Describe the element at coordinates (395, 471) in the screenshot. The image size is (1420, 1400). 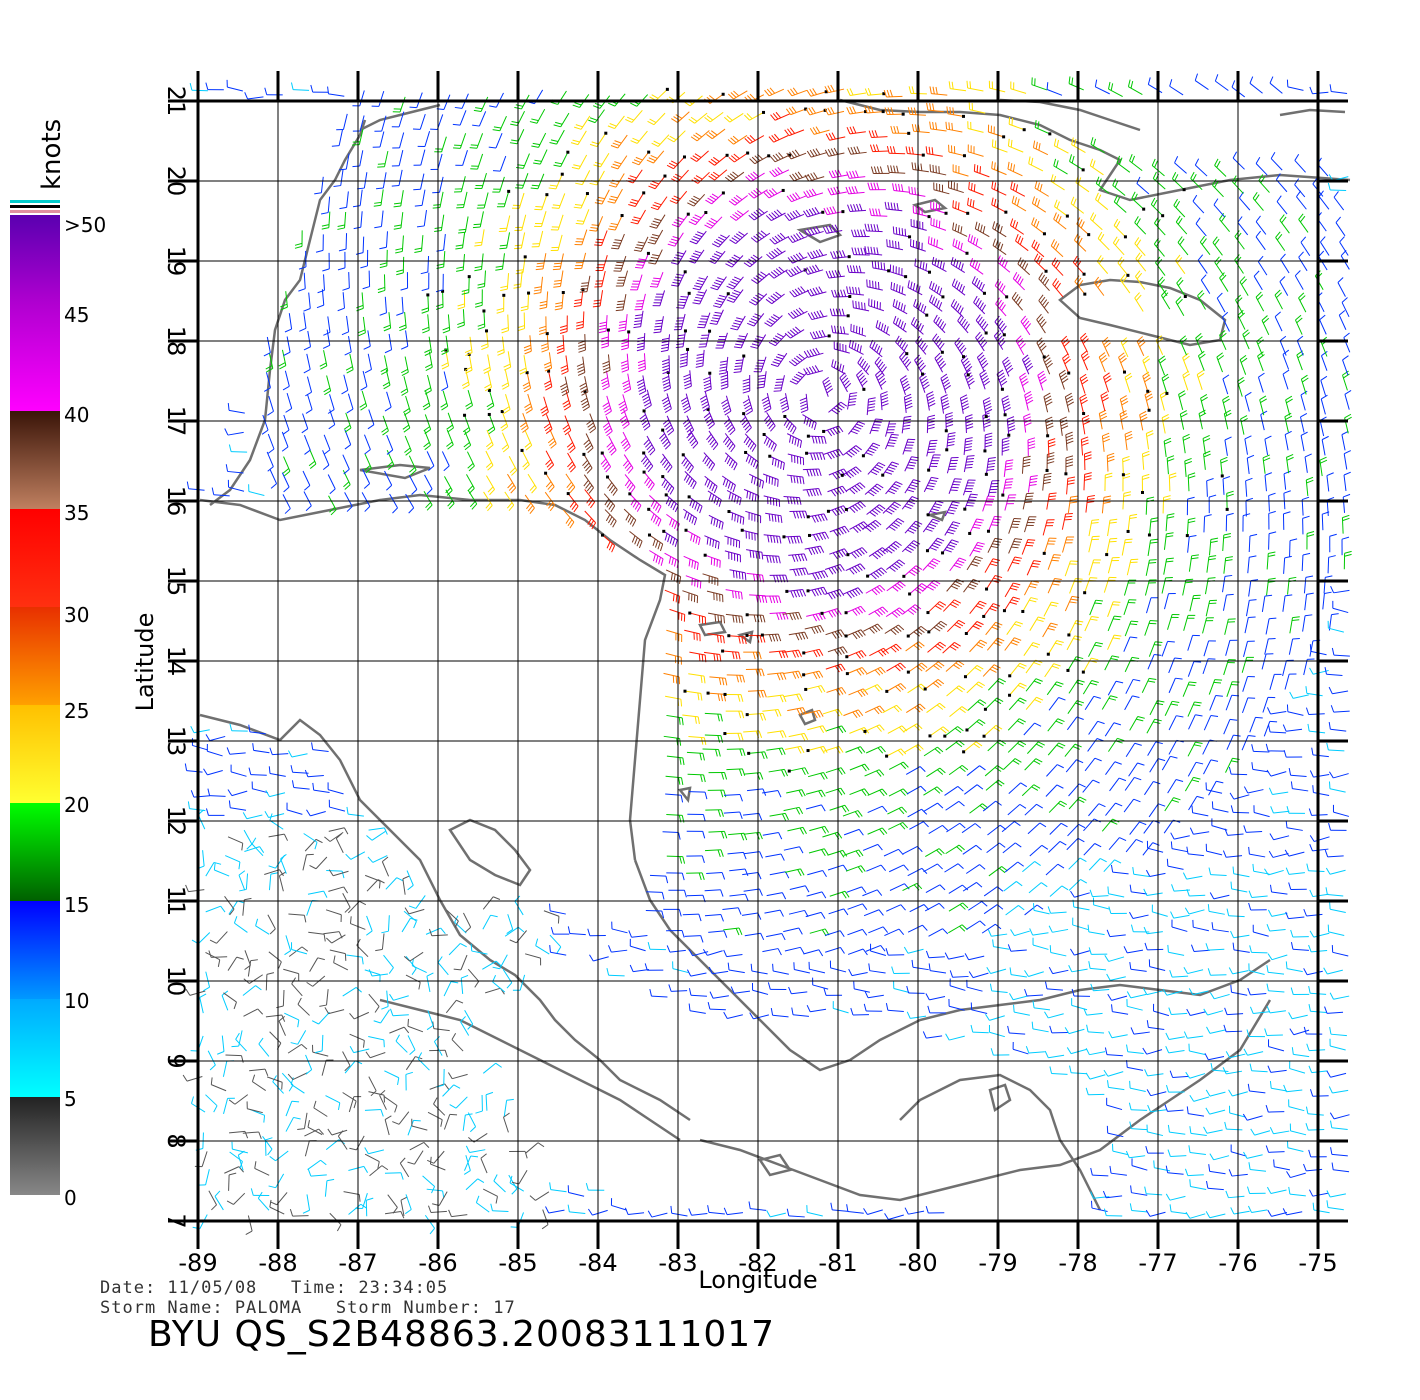
I see `island-roatan` at that location.